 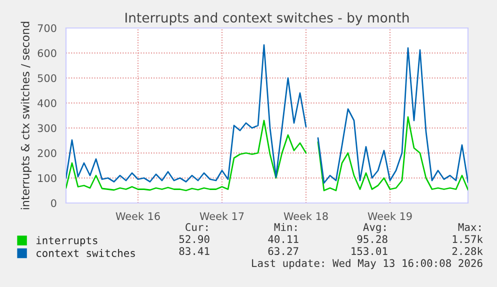 I want to click on text: 153.01, so click(x=370, y=251).